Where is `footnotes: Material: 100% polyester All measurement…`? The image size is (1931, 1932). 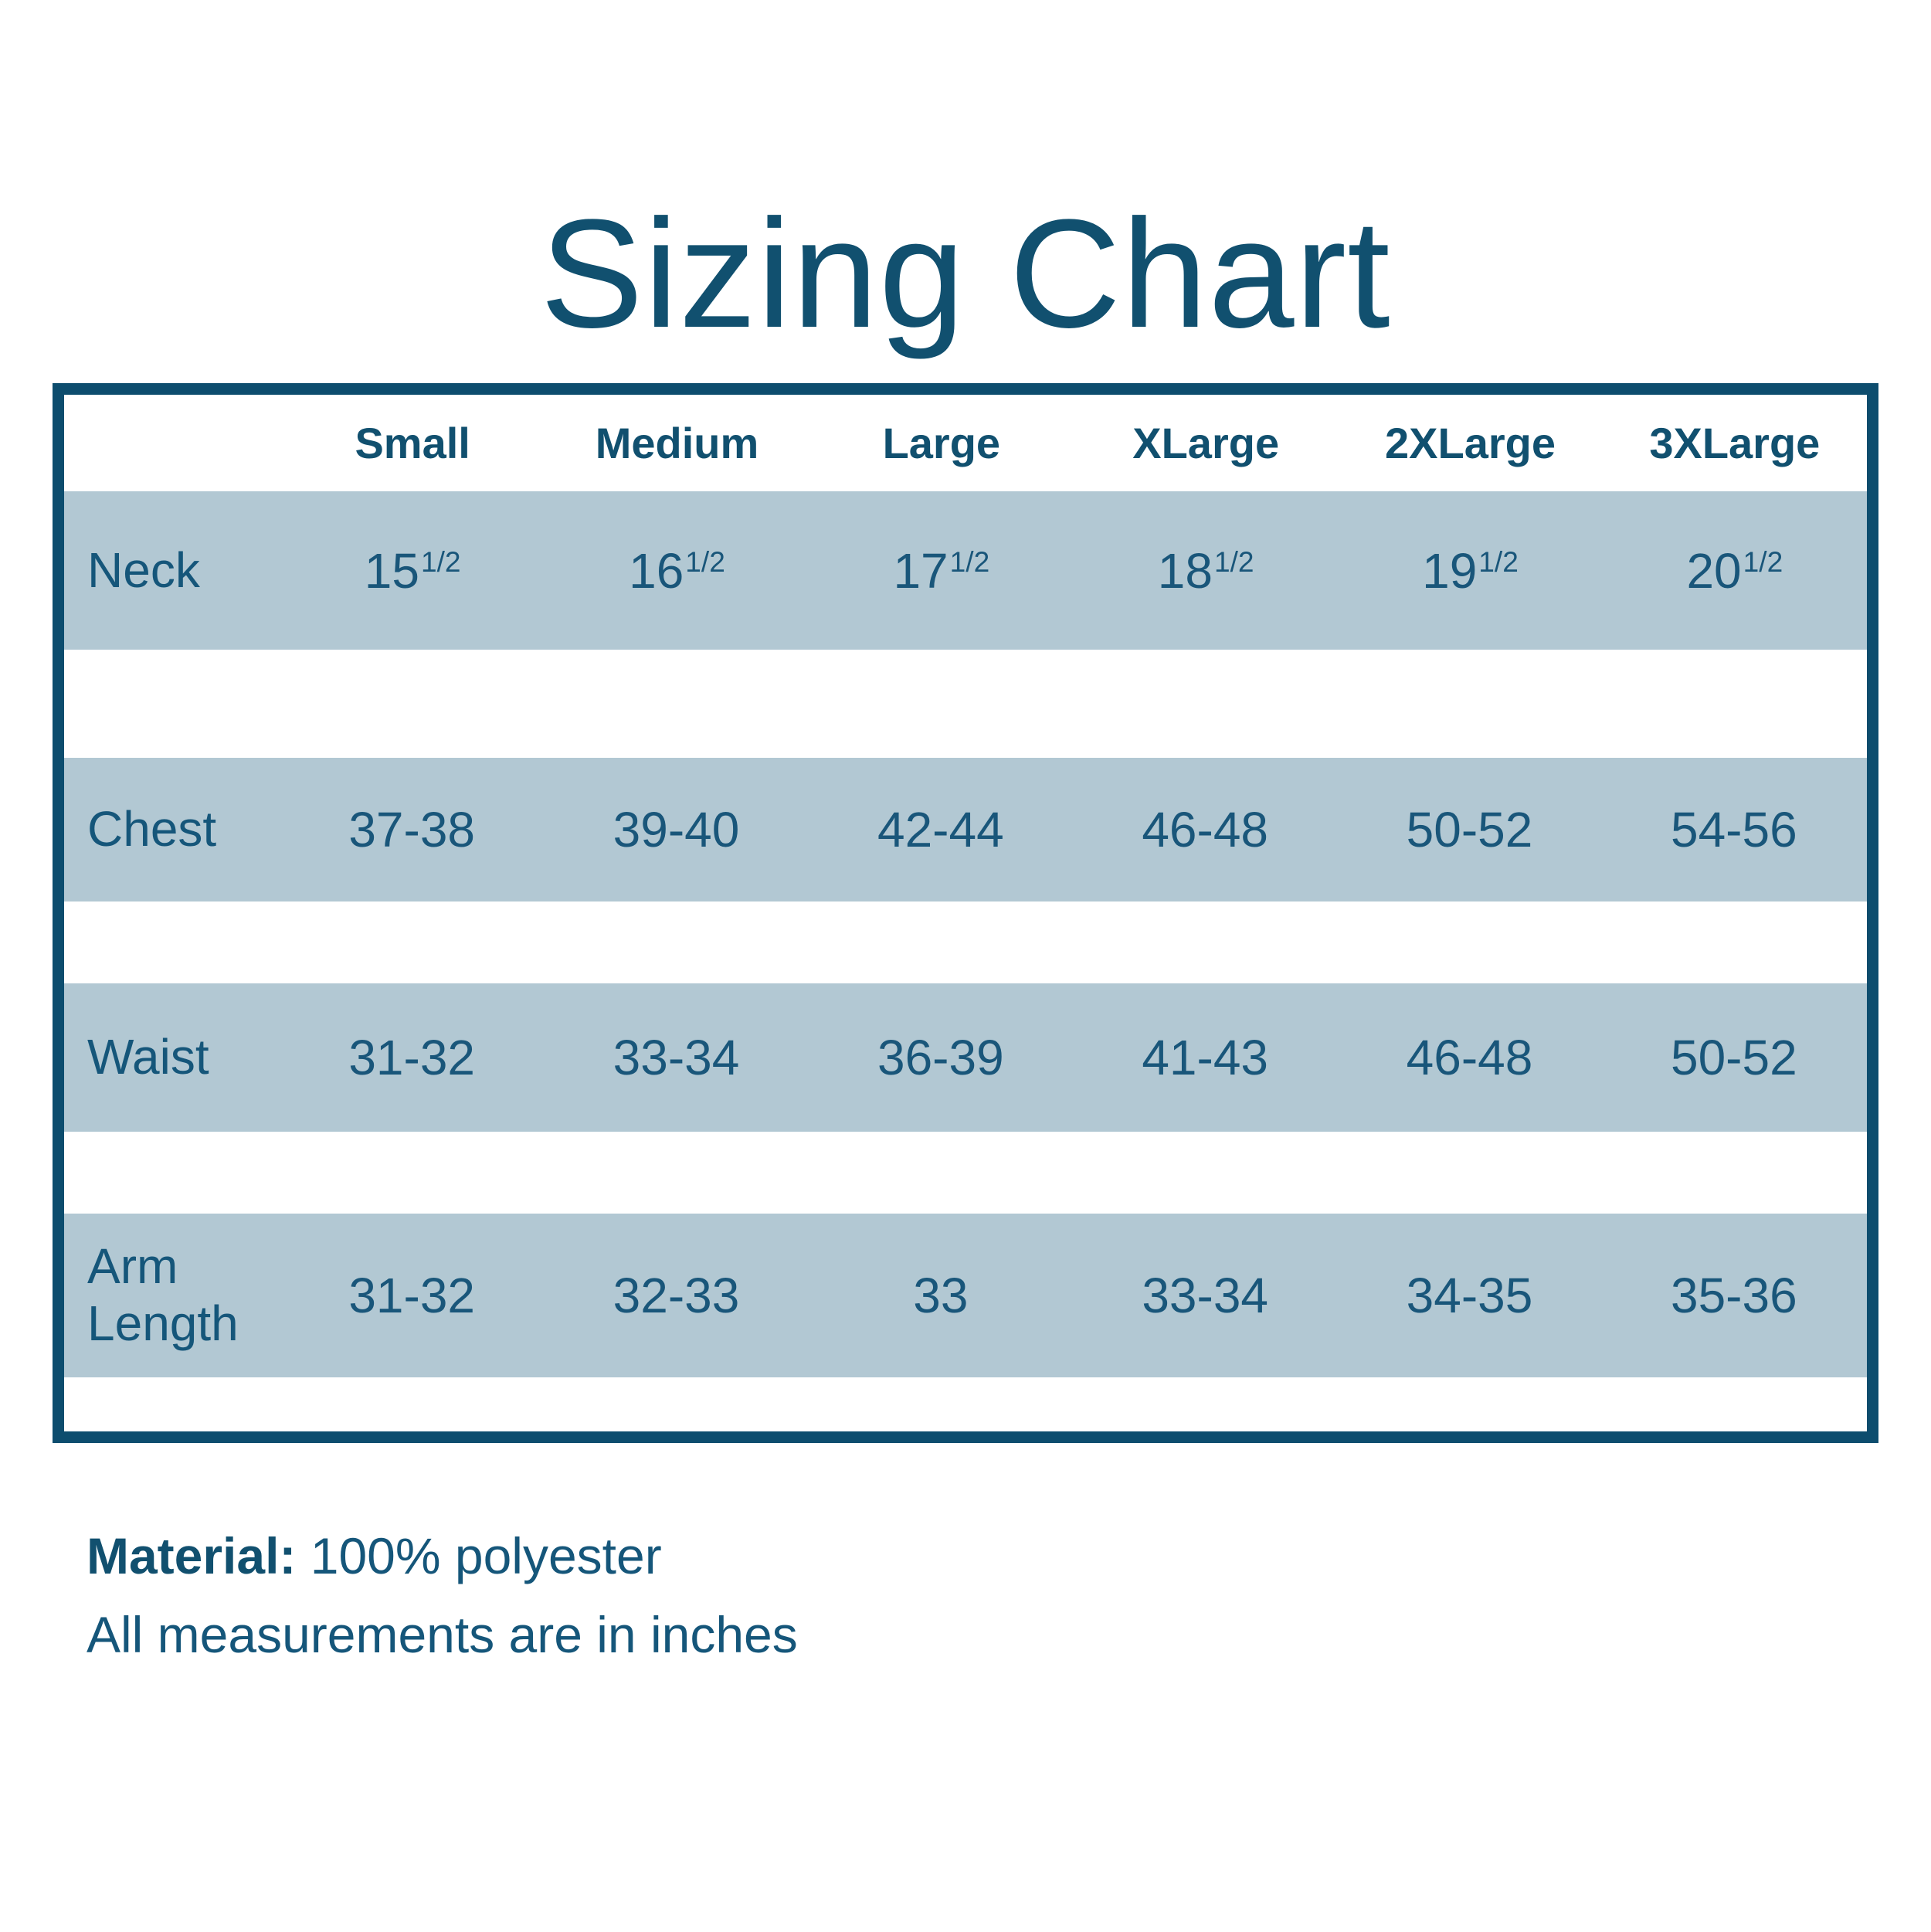
footnotes: Material: 100% polyester All measurement… is located at coordinates (1009, 1596).